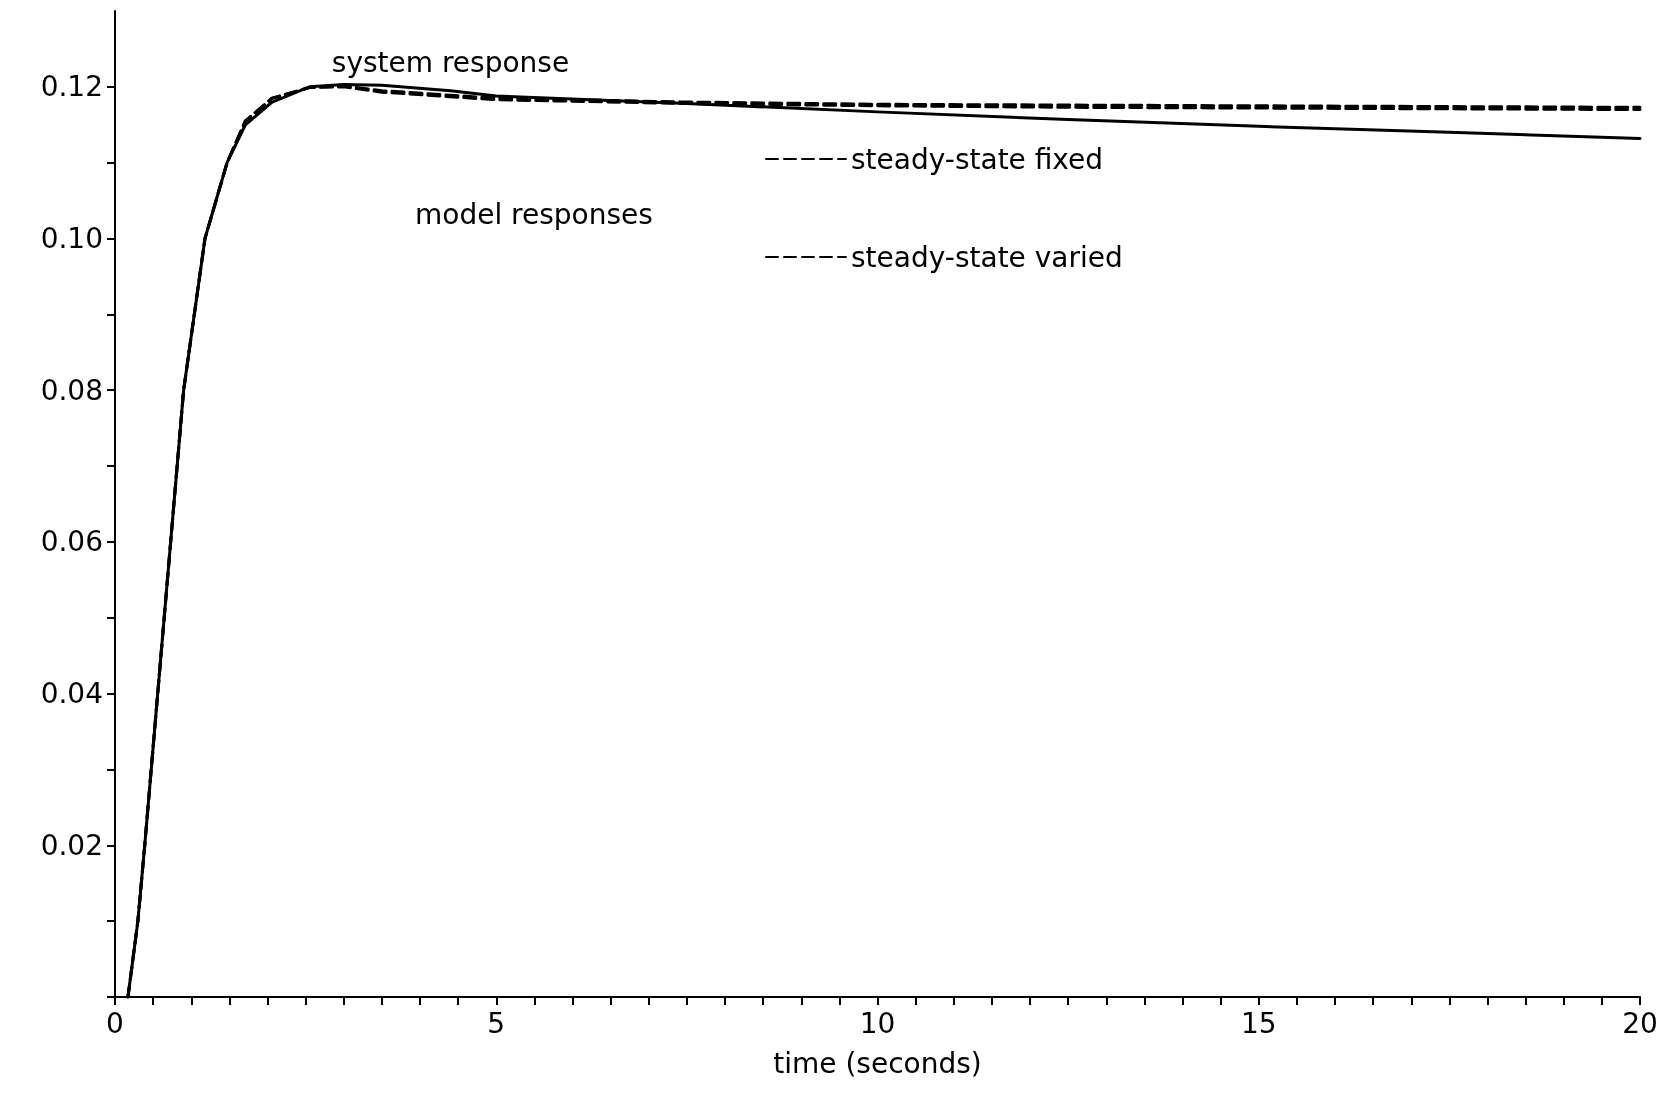 The width and height of the screenshot is (1675, 1106). What do you see at coordinates (115, 1023) in the screenshot?
I see `x-tick-label: 0` at bounding box center [115, 1023].